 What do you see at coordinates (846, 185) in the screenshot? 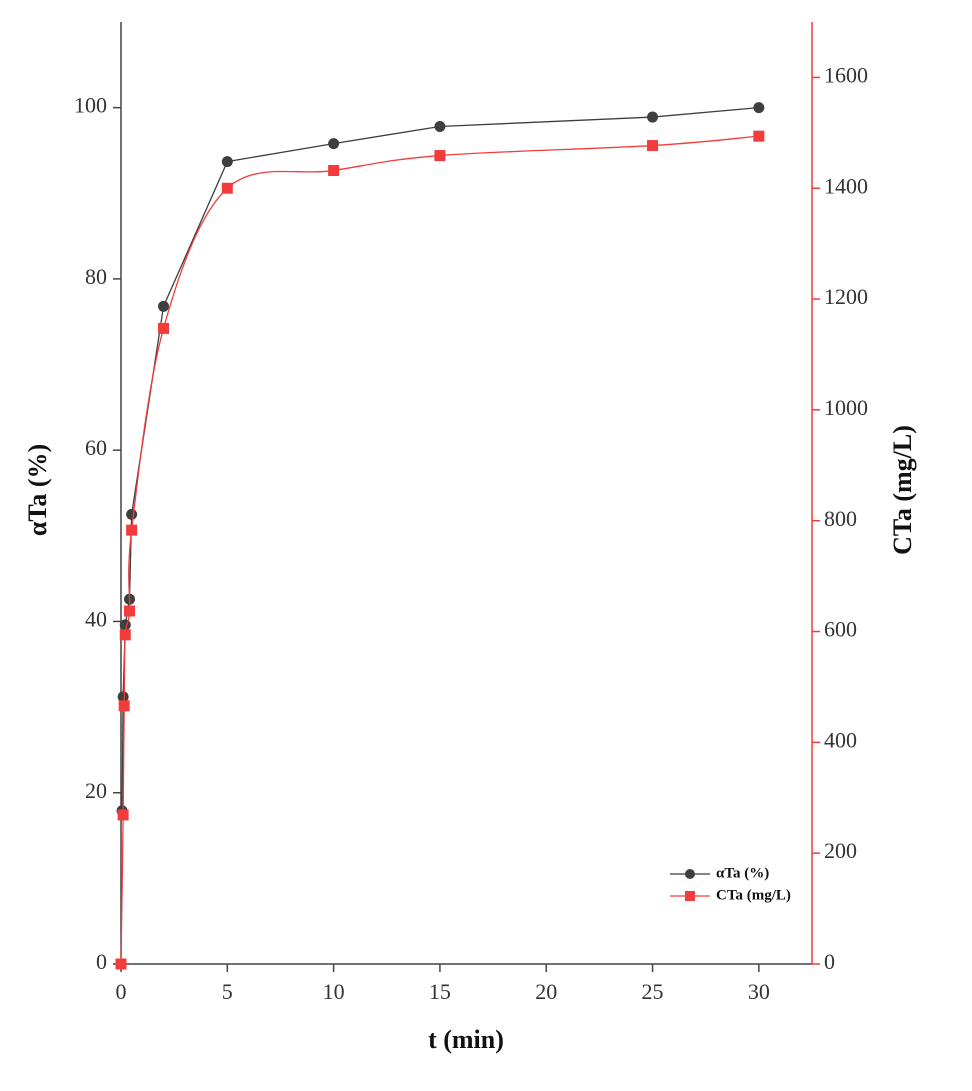
I see `y2-tick-label: 1400` at bounding box center [846, 185].